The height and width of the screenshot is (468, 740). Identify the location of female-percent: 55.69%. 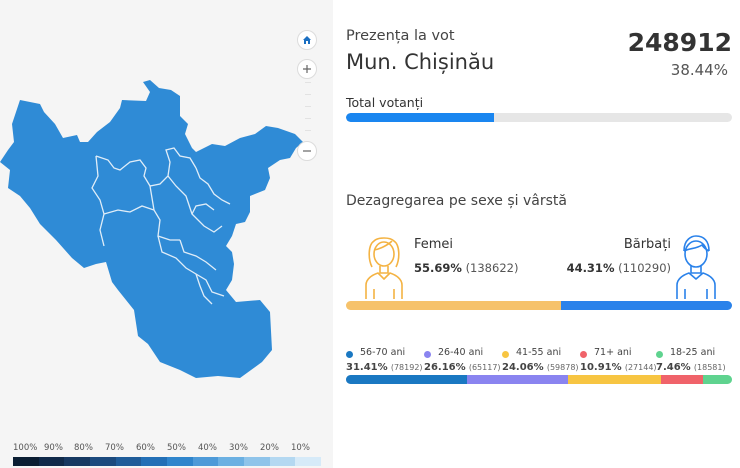
(438, 268).